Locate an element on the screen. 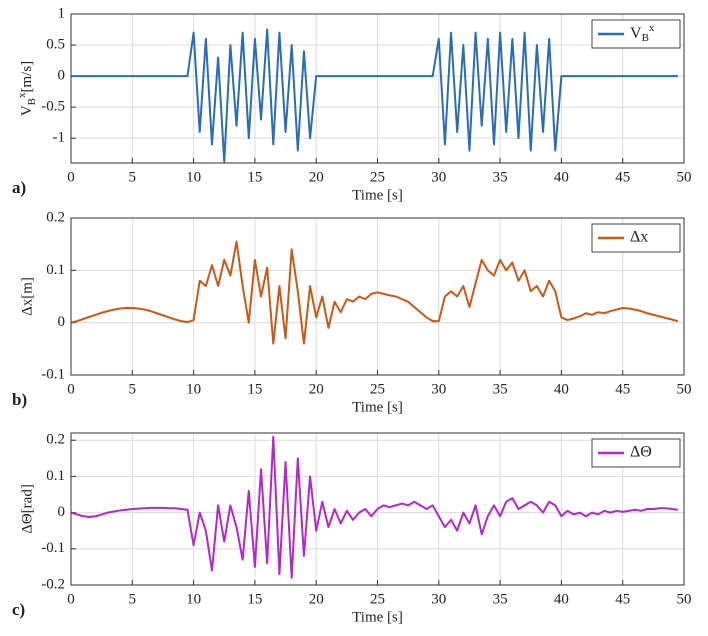 The image size is (708, 636). legend: ΔΘ is located at coordinates (636, 453).